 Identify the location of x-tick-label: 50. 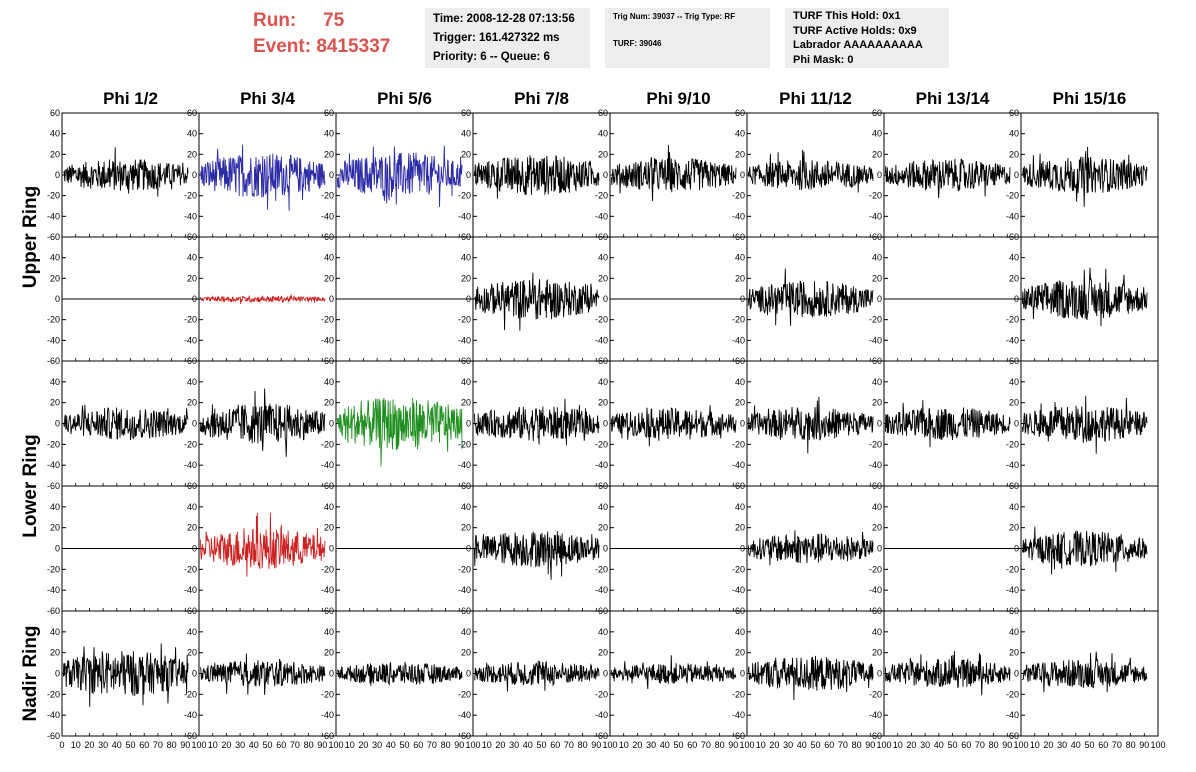
(130, 745).